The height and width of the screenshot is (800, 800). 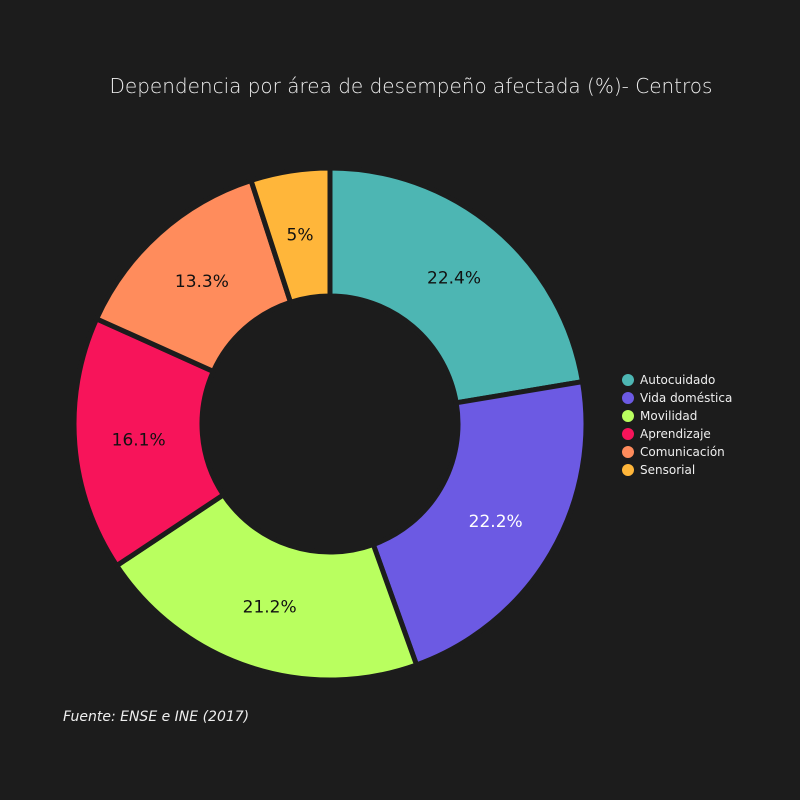 What do you see at coordinates (300, 235) in the screenshot?
I see `slice-label: 5%` at bounding box center [300, 235].